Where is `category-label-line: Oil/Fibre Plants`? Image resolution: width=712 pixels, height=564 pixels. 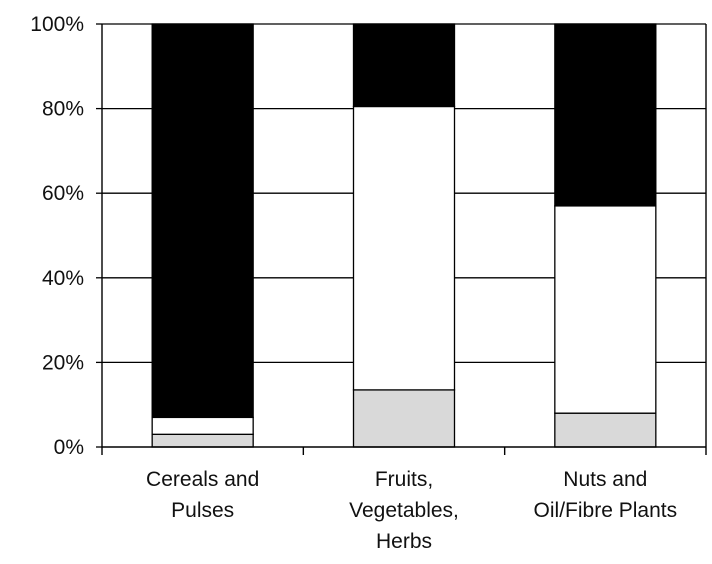 category-label-line: Oil/Fibre Plants is located at coordinates (606, 510).